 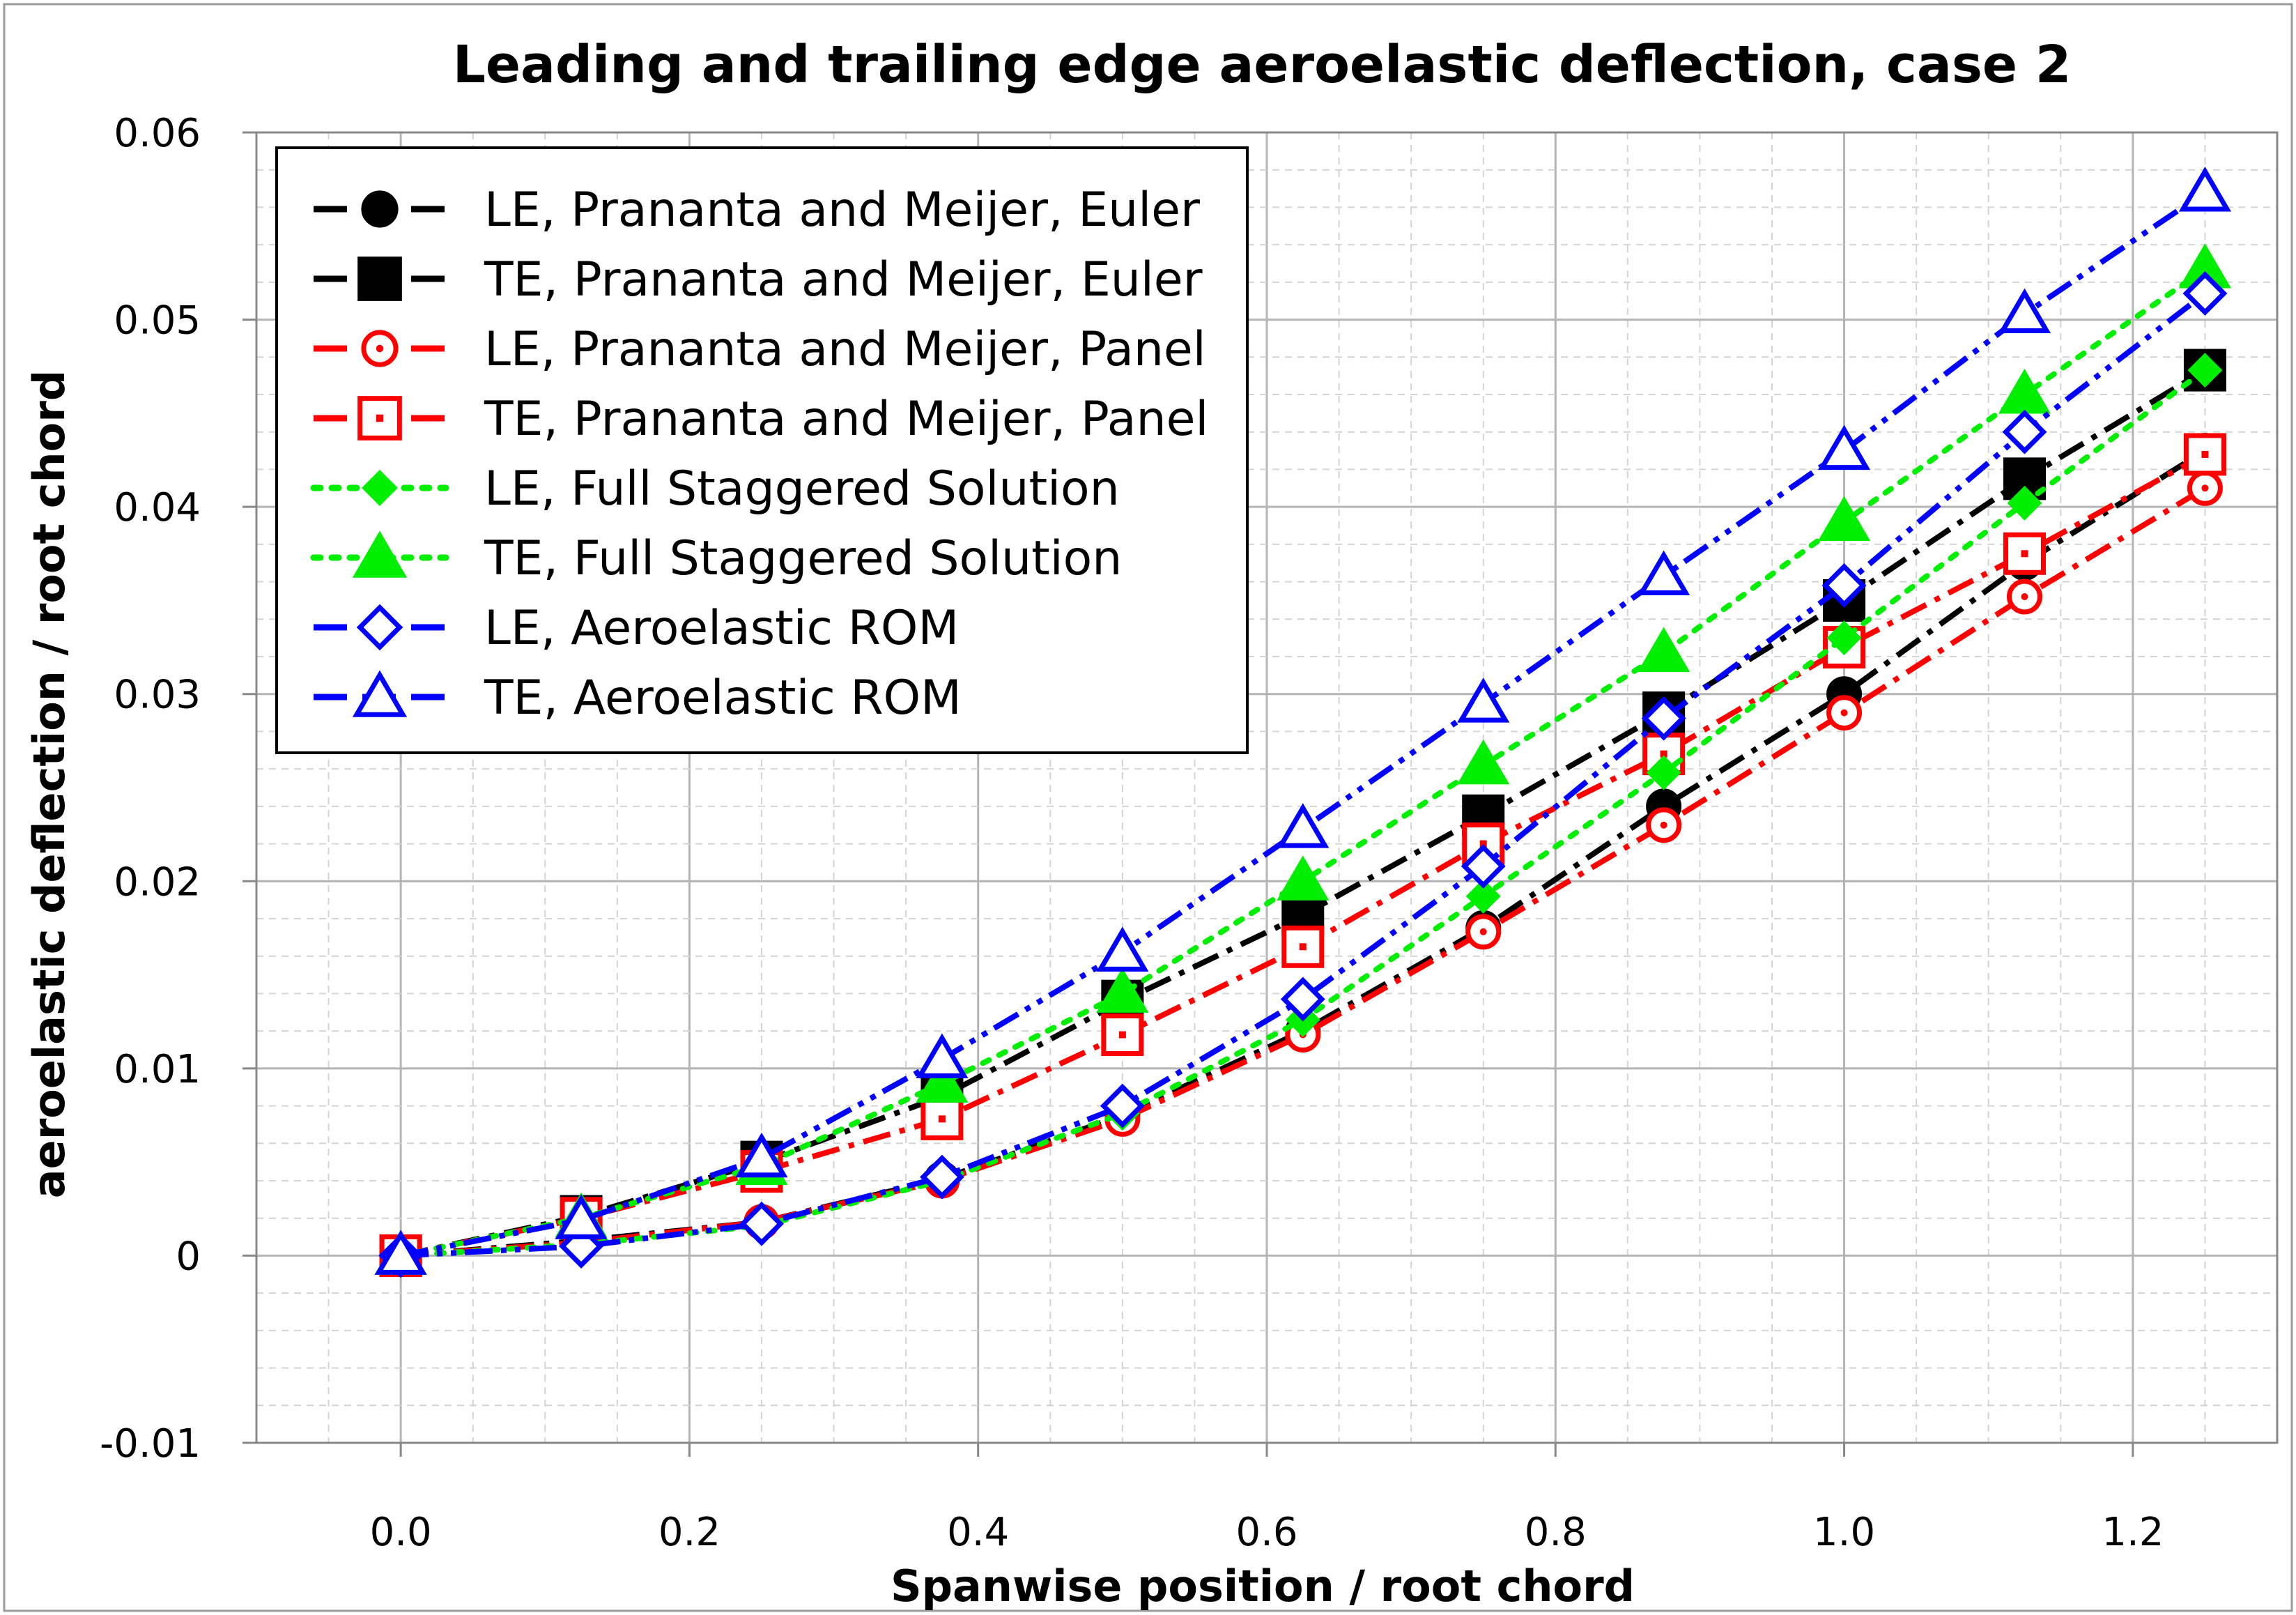 What do you see at coordinates (721, 628) in the screenshot?
I see `legend-label: LE, Aeroelastic ROM` at bounding box center [721, 628].